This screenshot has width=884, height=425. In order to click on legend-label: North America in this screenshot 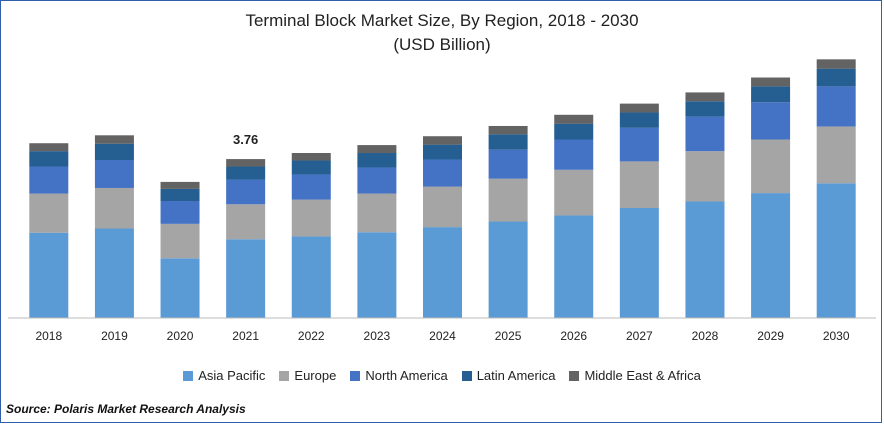, I will do `click(406, 375)`.